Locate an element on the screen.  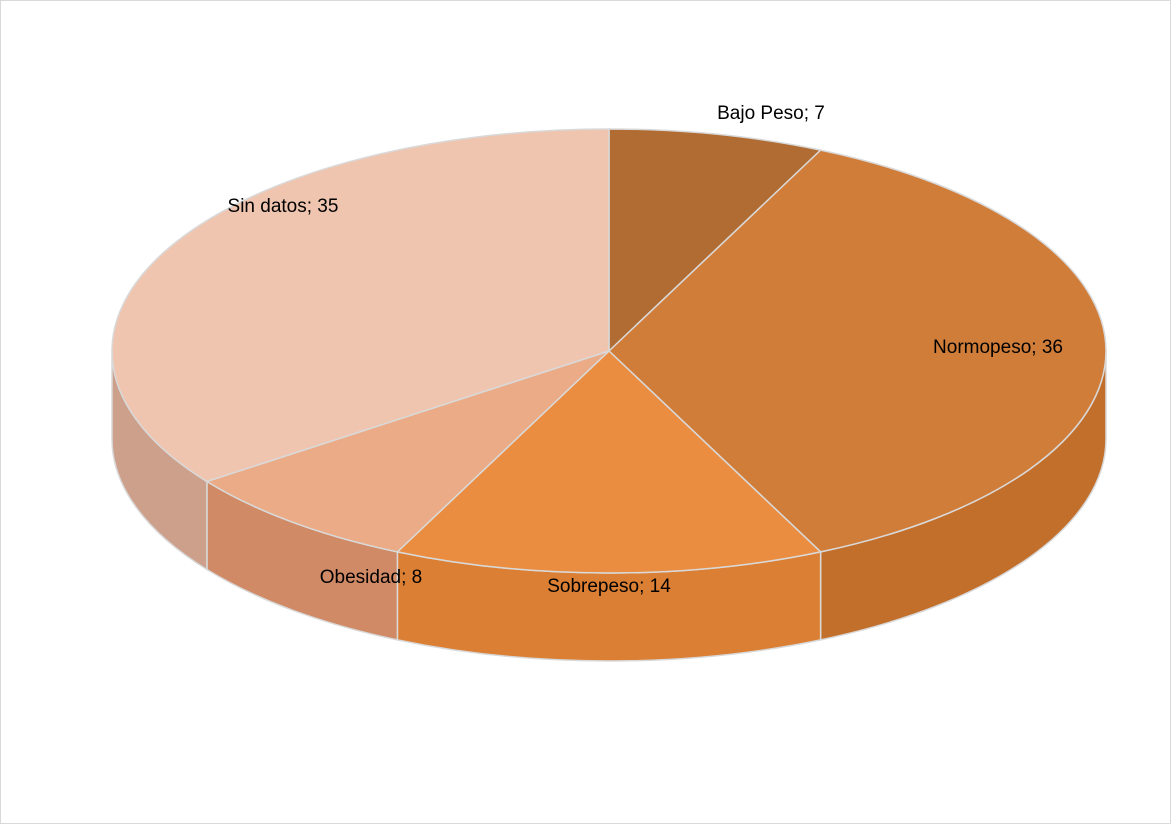
pie-slice-sobrepeso is located at coordinates (609, 461).